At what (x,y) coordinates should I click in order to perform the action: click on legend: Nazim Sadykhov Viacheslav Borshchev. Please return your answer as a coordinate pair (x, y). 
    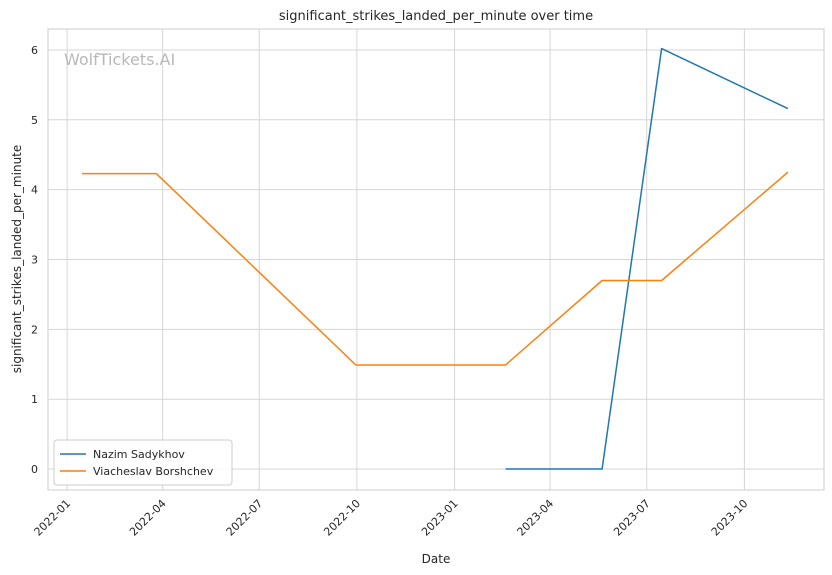
    Looking at the image, I should click on (143, 462).